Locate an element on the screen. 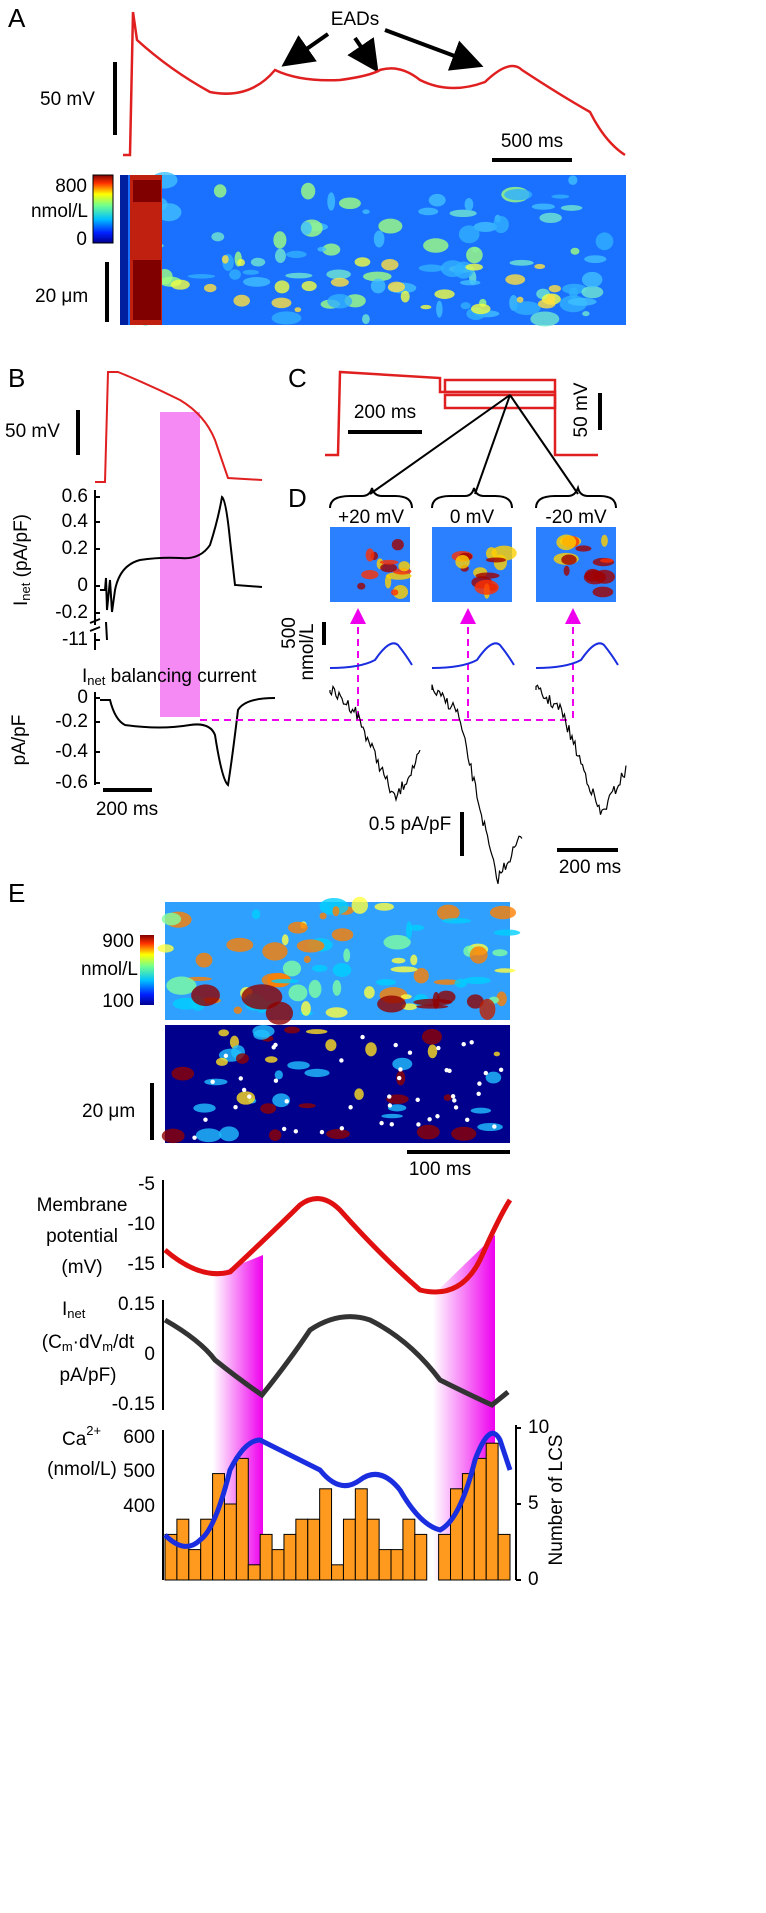  tick-label: -15 is located at coordinates (141, 1264).